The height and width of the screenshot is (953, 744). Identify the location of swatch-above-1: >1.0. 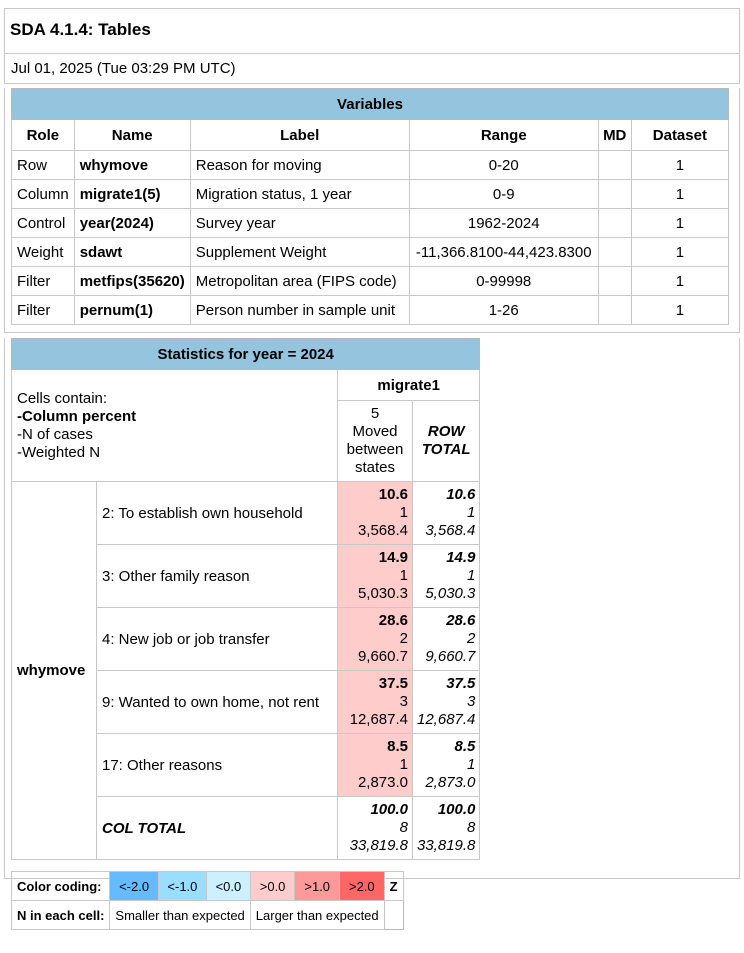
(317, 886).